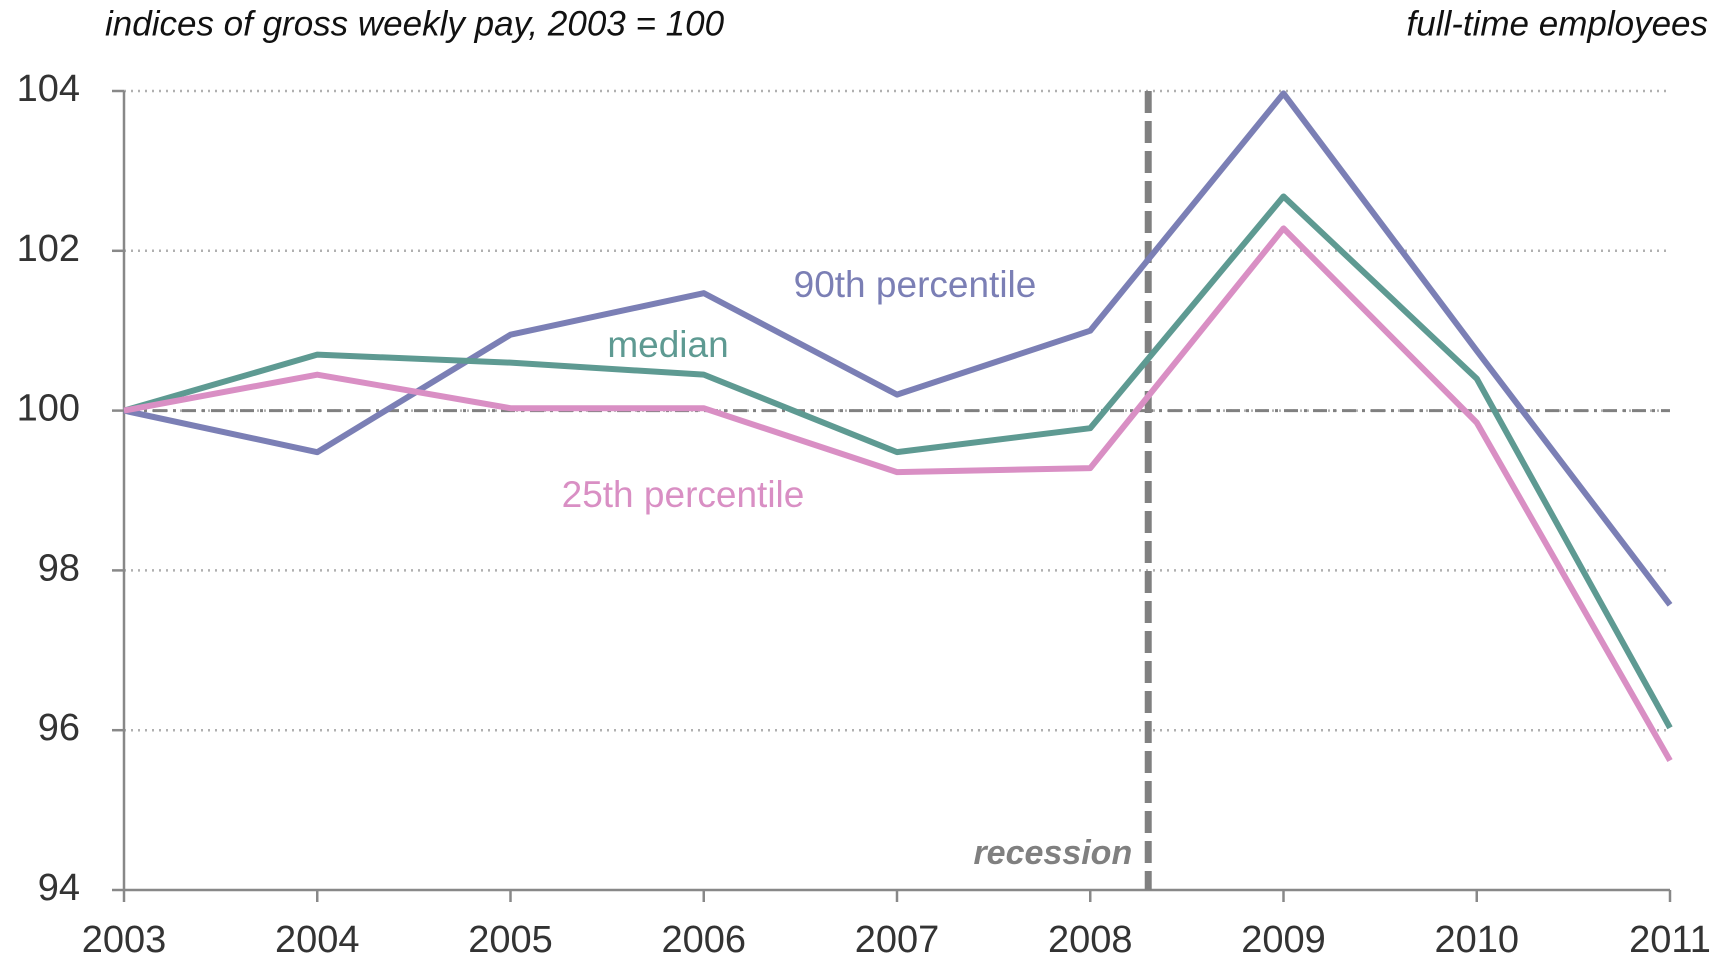 The image size is (1725, 969). Describe the element at coordinates (1283, 940) in the screenshot. I see `x-tick-label: 2009` at that location.